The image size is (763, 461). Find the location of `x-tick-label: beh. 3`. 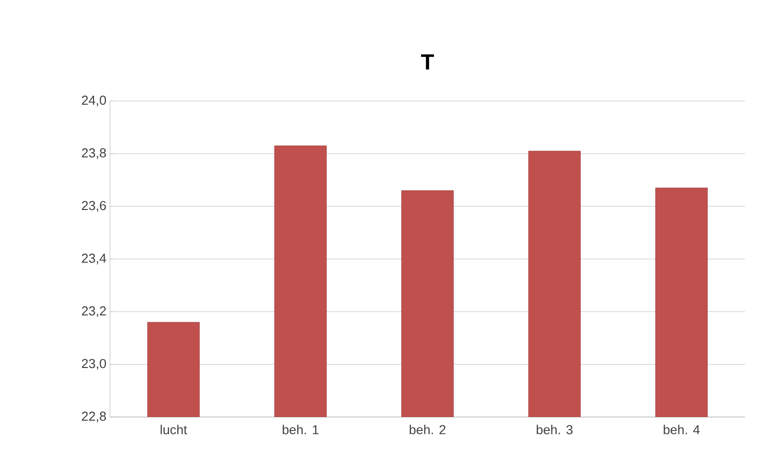

x-tick-label: beh. 3 is located at coordinates (554, 429).